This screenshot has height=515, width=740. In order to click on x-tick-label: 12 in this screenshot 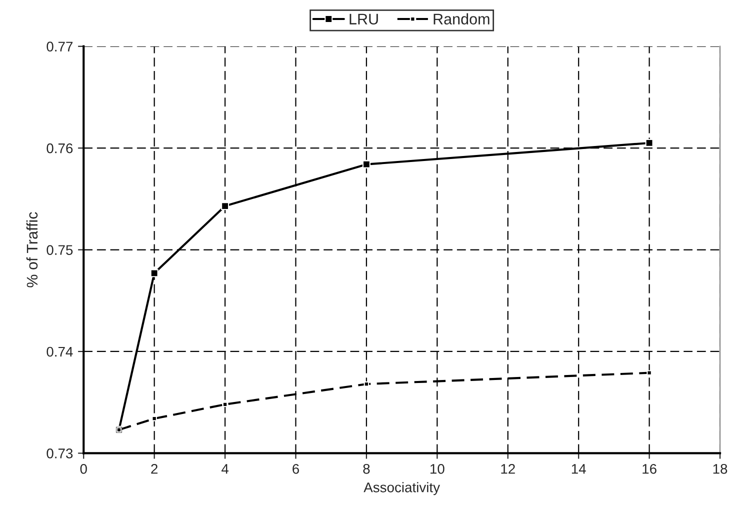, I will do `click(508, 469)`.